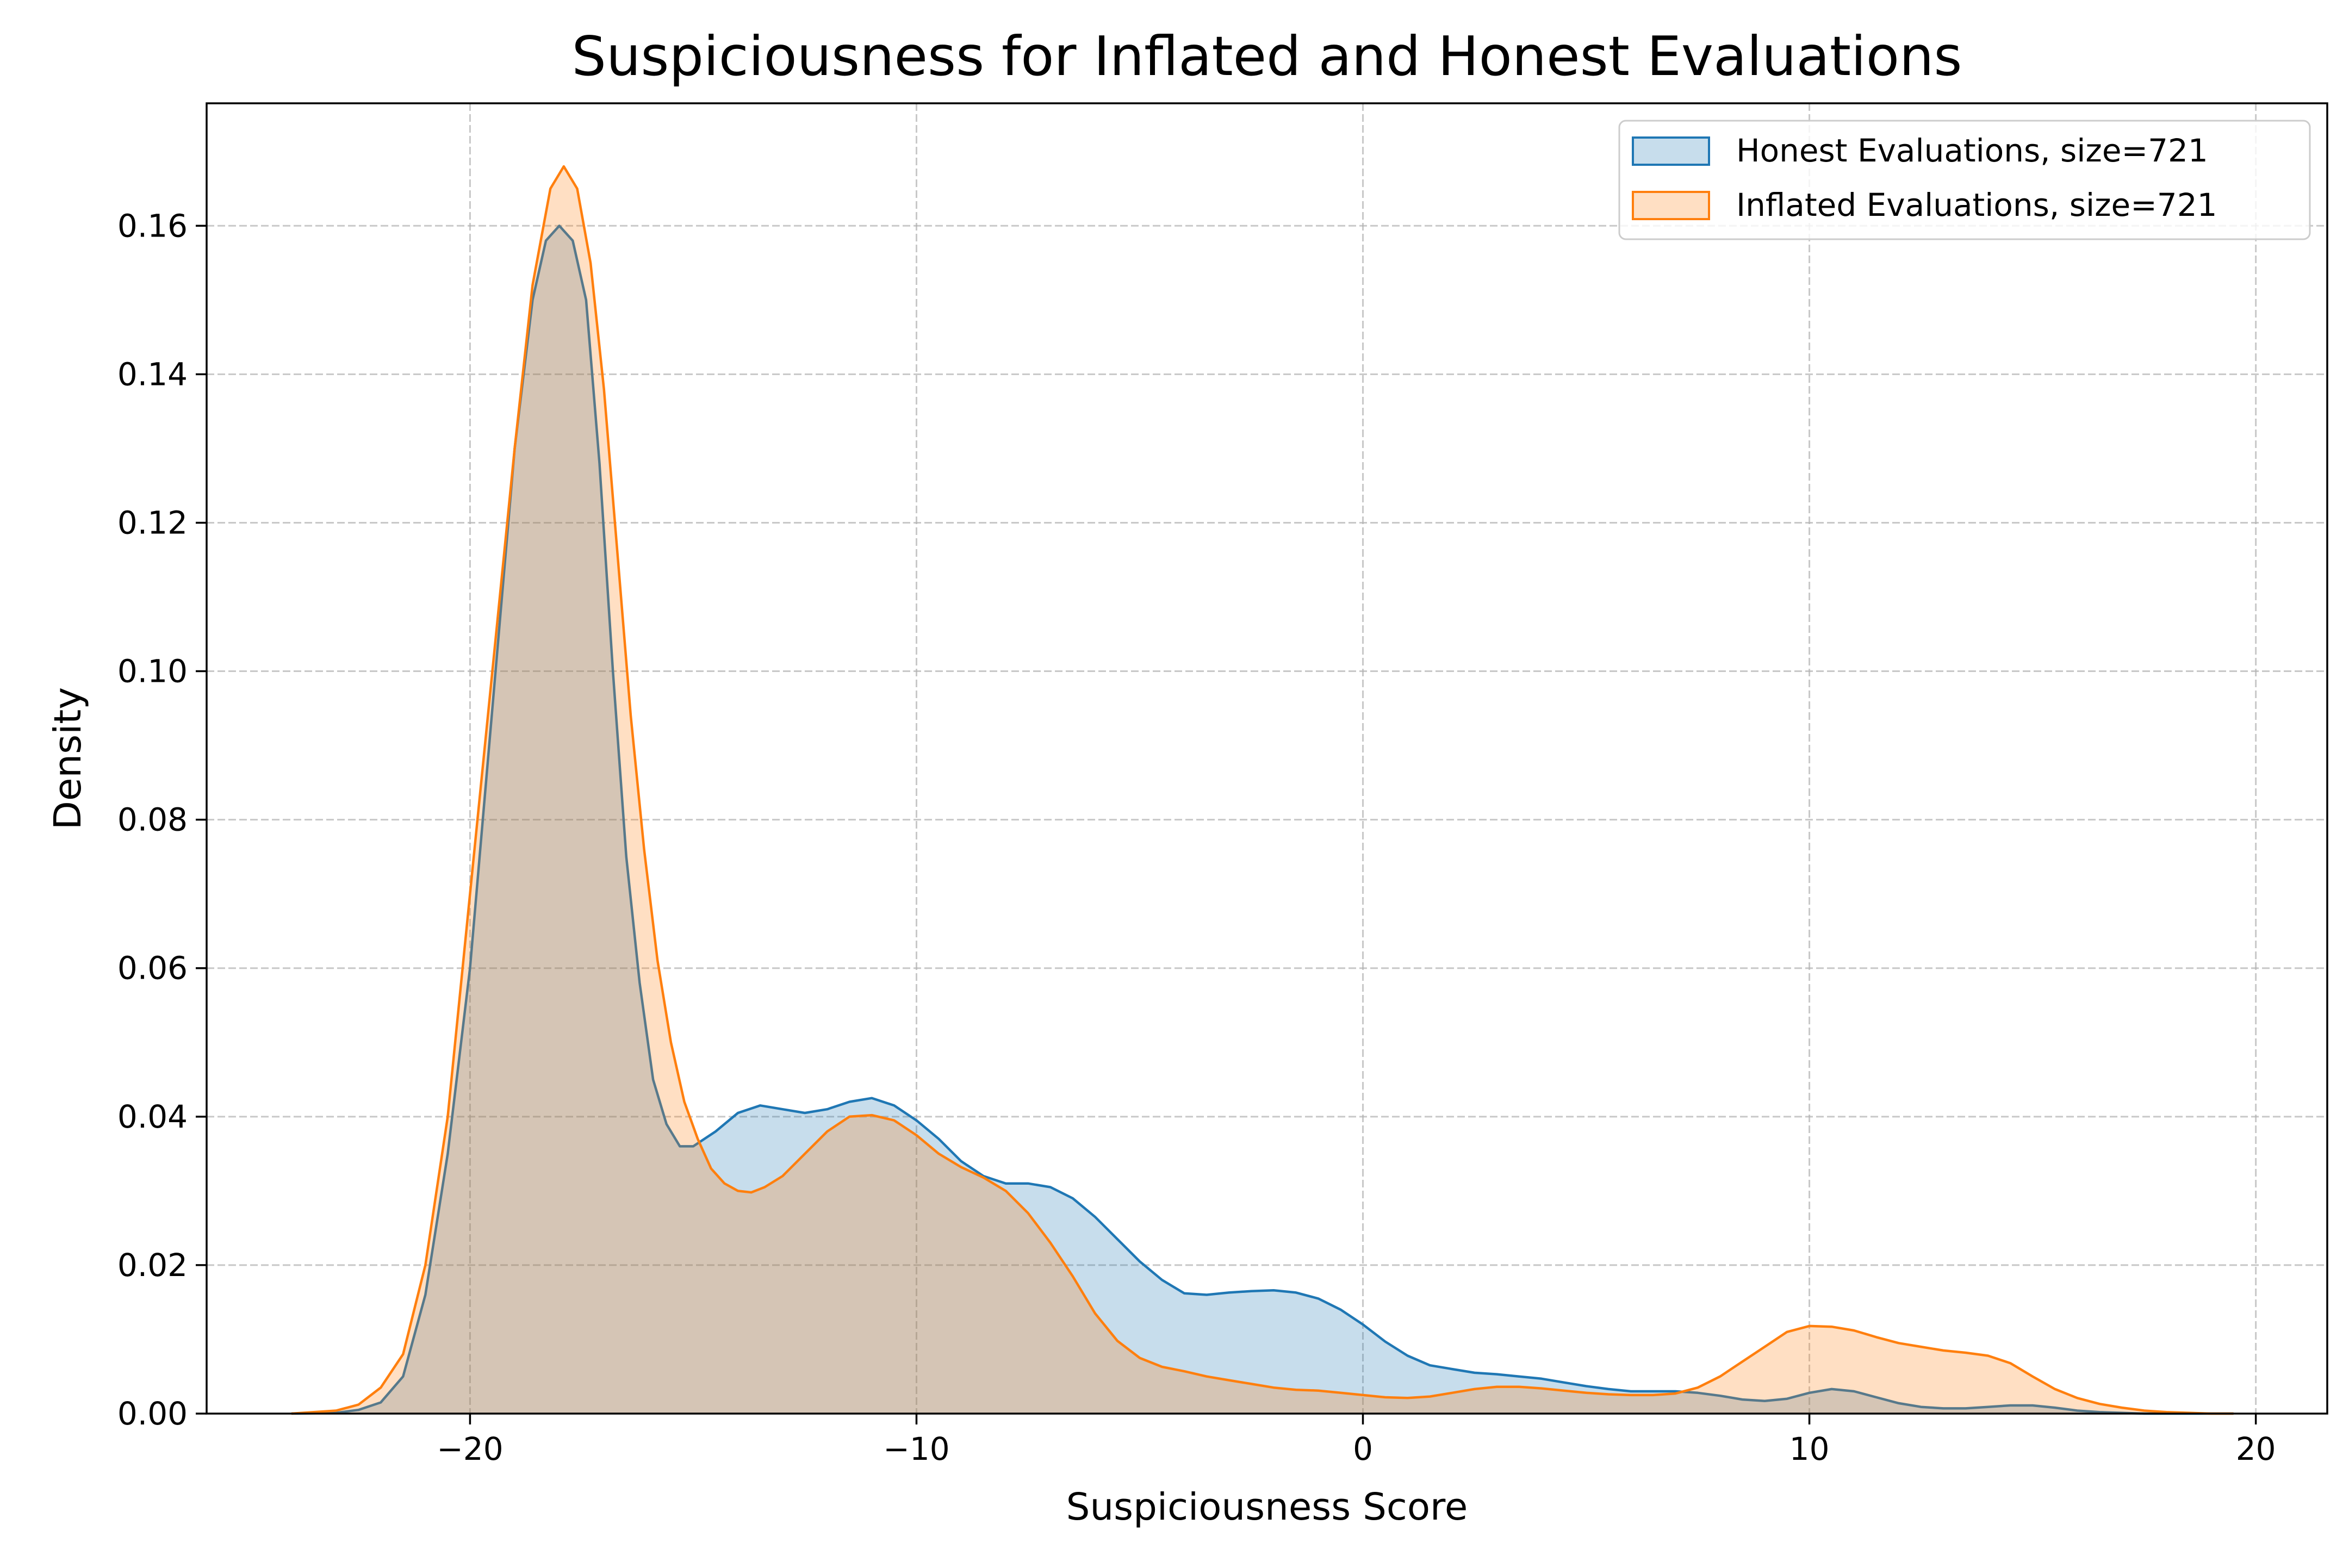 Image resolution: width=2349 pixels, height=1568 pixels. What do you see at coordinates (1976, 204) in the screenshot?
I see `legend-label-inflated: Inflated Evaluations, size=721` at bounding box center [1976, 204].